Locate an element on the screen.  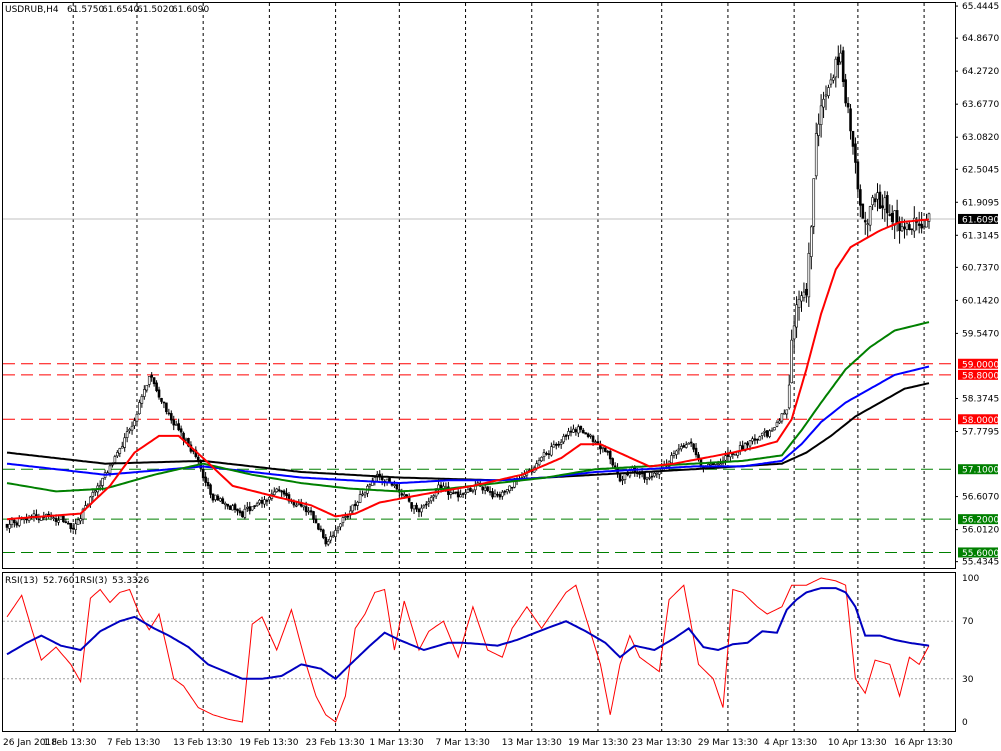
time-tick-label: 13 Feb 13:30 is located at coordinates (202, 743).